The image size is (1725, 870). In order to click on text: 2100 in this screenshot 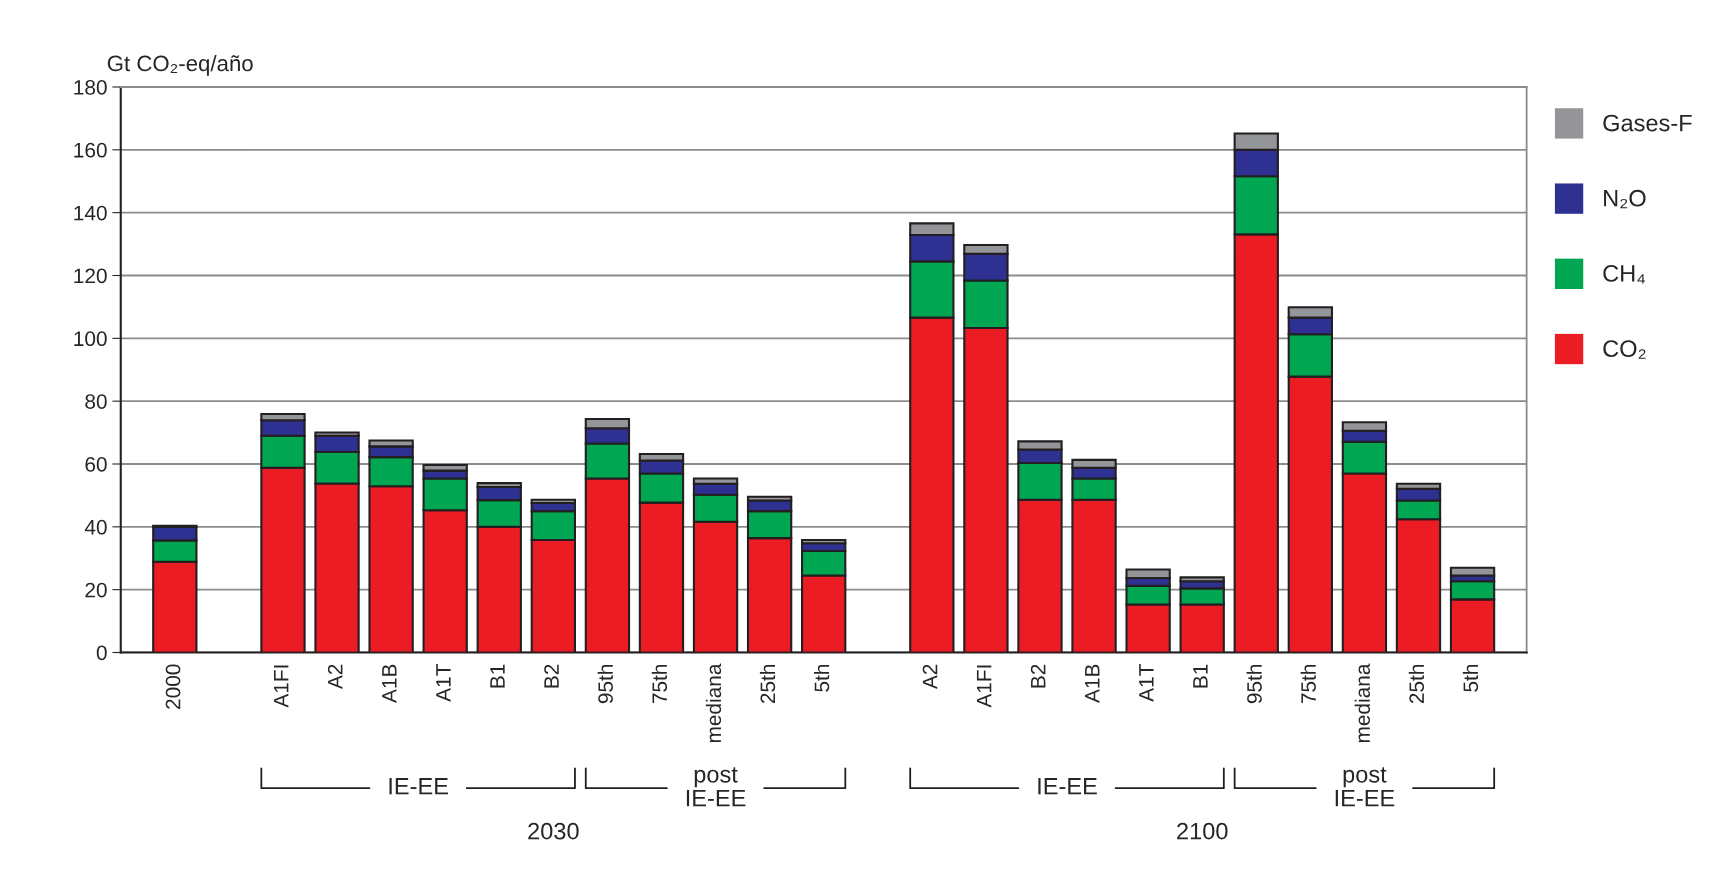, I will do `click(1202, 831)`.